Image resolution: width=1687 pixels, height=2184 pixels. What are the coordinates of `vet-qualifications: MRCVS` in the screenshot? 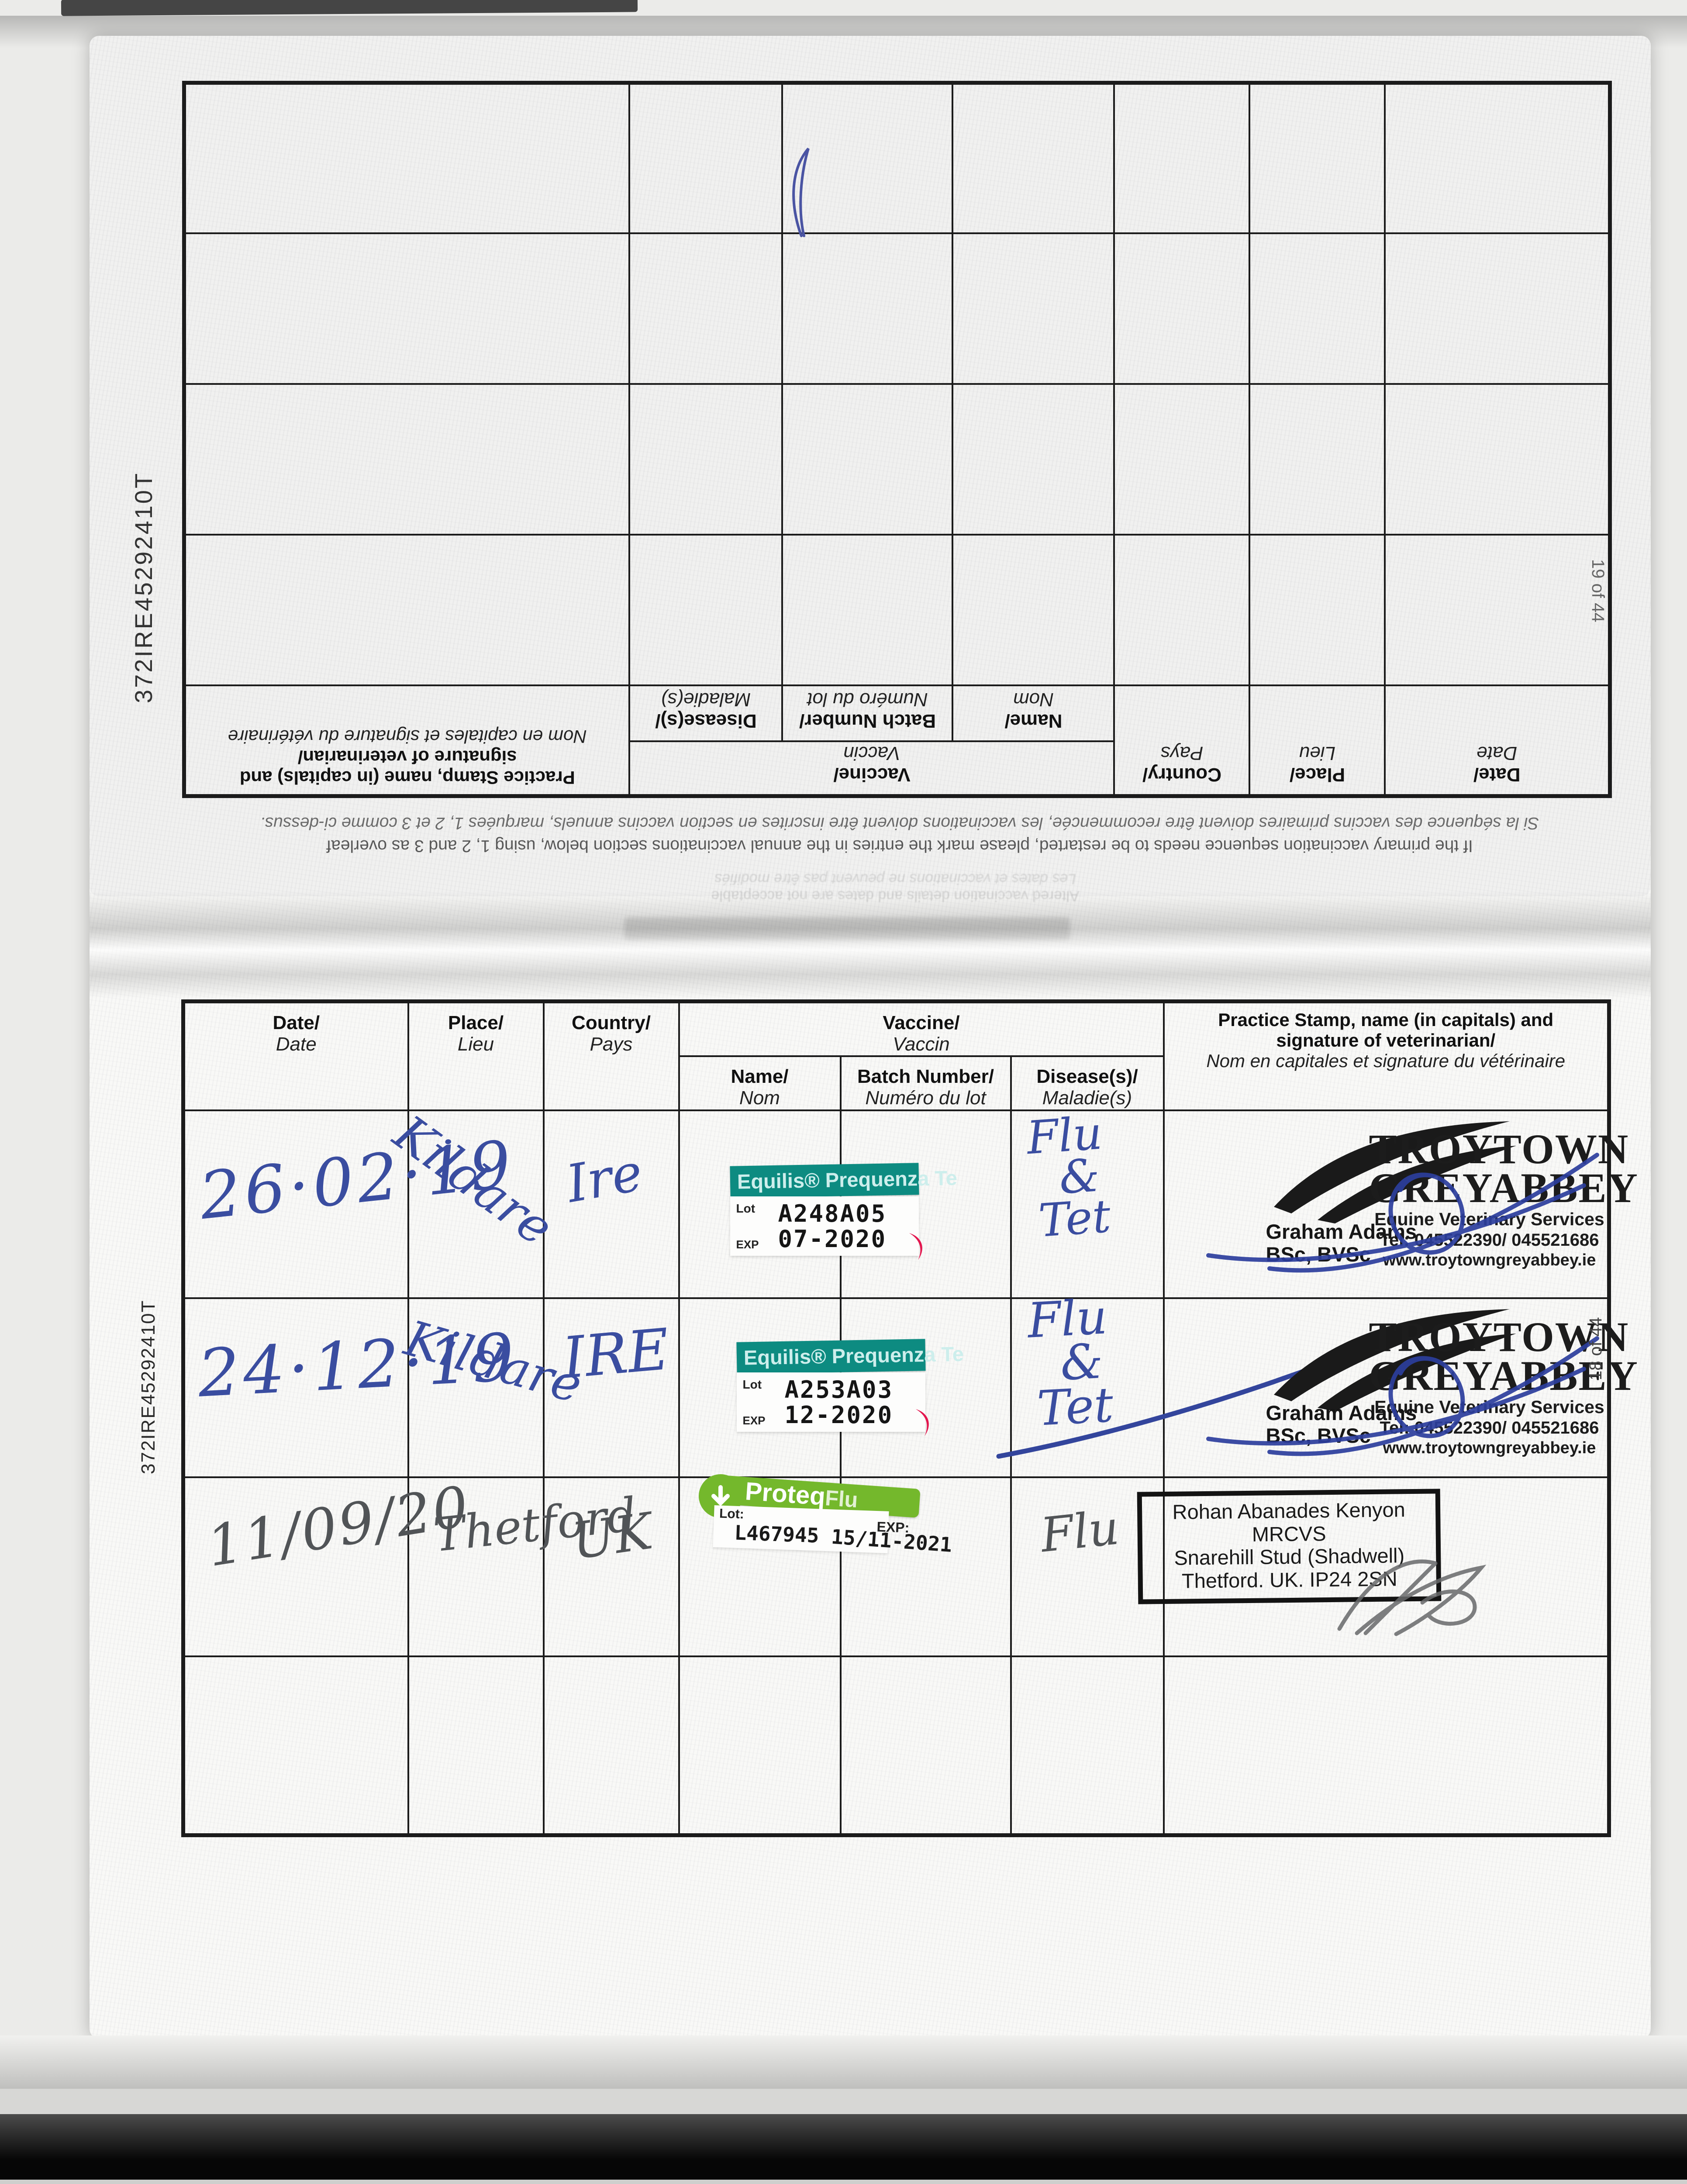 It's located at (1289, 1533).